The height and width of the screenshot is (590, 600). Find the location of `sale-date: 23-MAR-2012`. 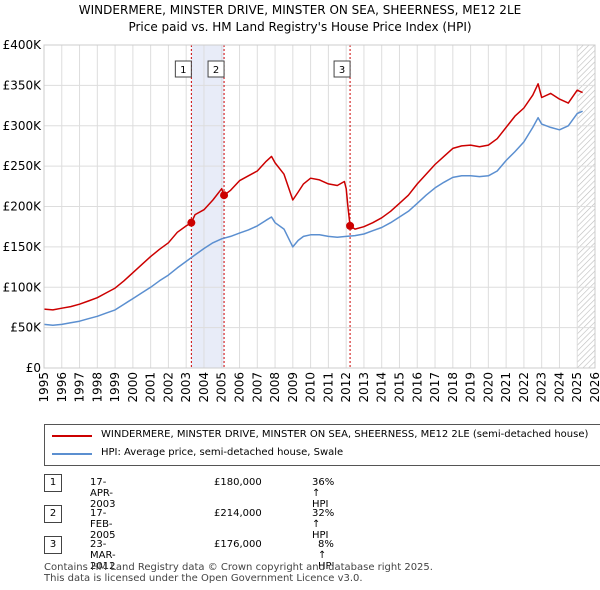

sale-date: 23-MAR-2012 is located at coordinates (103, 555).